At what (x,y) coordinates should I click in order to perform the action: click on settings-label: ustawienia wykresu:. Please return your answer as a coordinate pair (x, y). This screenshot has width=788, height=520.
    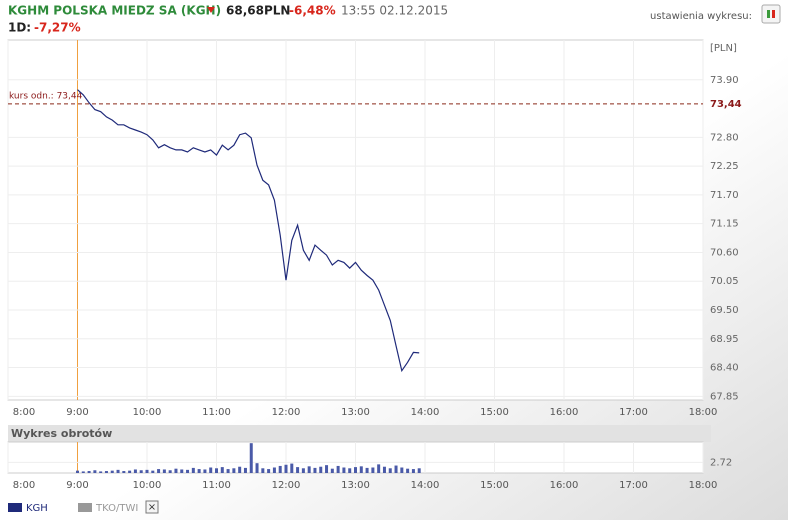
    Looking at the image, I should click on (701, 16).